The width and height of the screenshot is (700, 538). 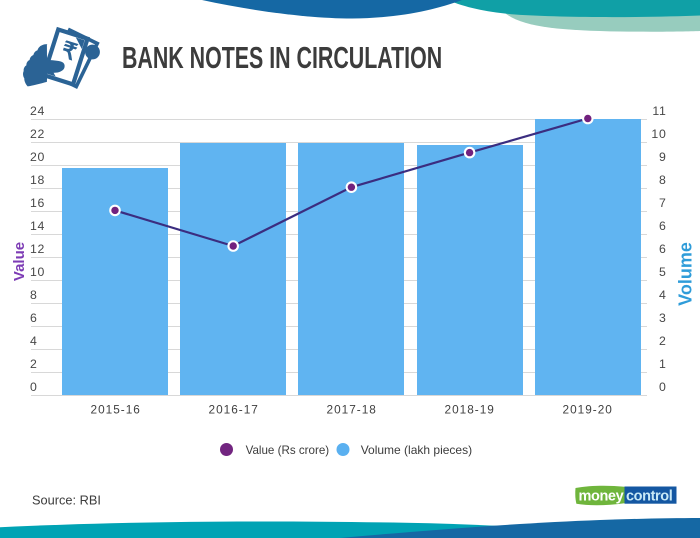 I want to click on svg-text: 9, so click(x=663, y=157).